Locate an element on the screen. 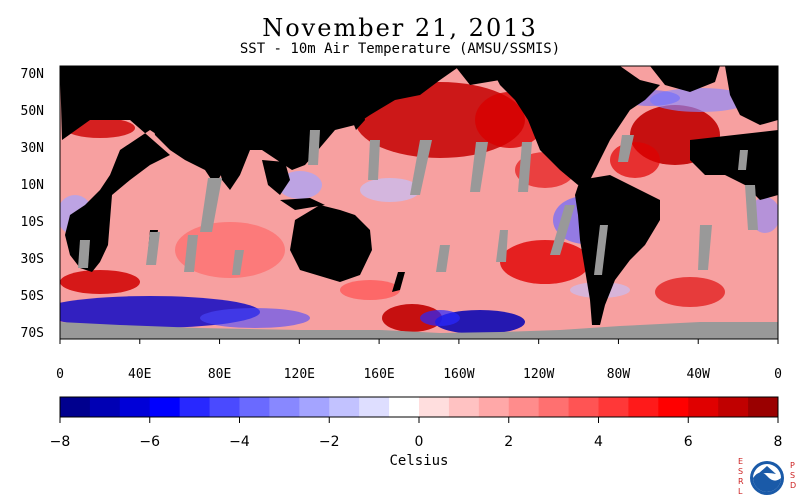 The width and height of the screenshot is (800, 500). land-japan is located at coordinates (357, 117).